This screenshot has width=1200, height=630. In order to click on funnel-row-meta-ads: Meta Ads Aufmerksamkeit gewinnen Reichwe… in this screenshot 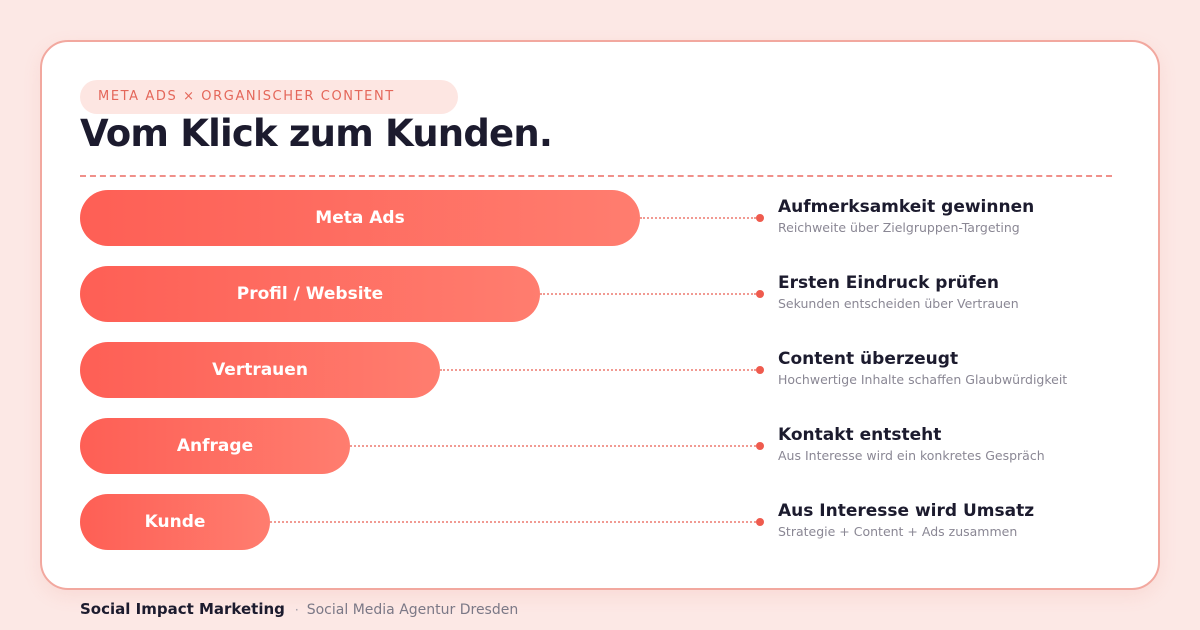, I will do `click(600, 218)`.